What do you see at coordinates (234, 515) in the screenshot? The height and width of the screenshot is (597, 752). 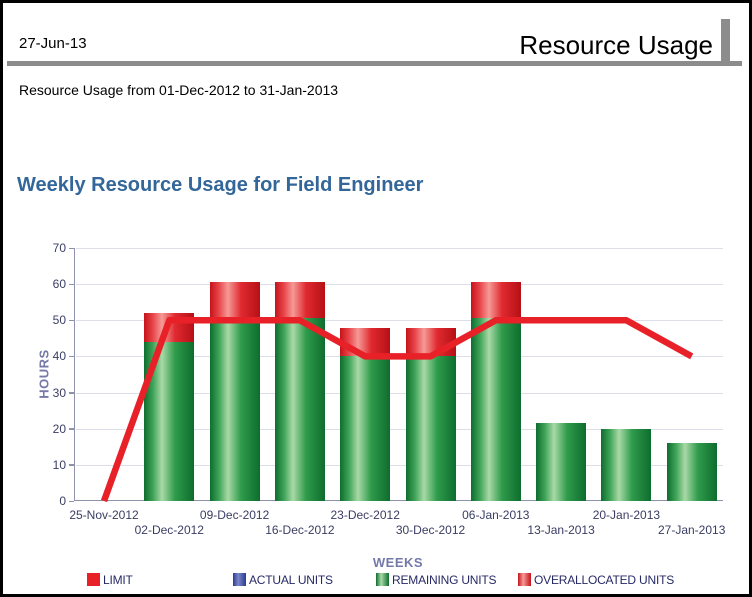 I see `x-tick-label: 09-Dec-2012` at bounding box center [234, 515].